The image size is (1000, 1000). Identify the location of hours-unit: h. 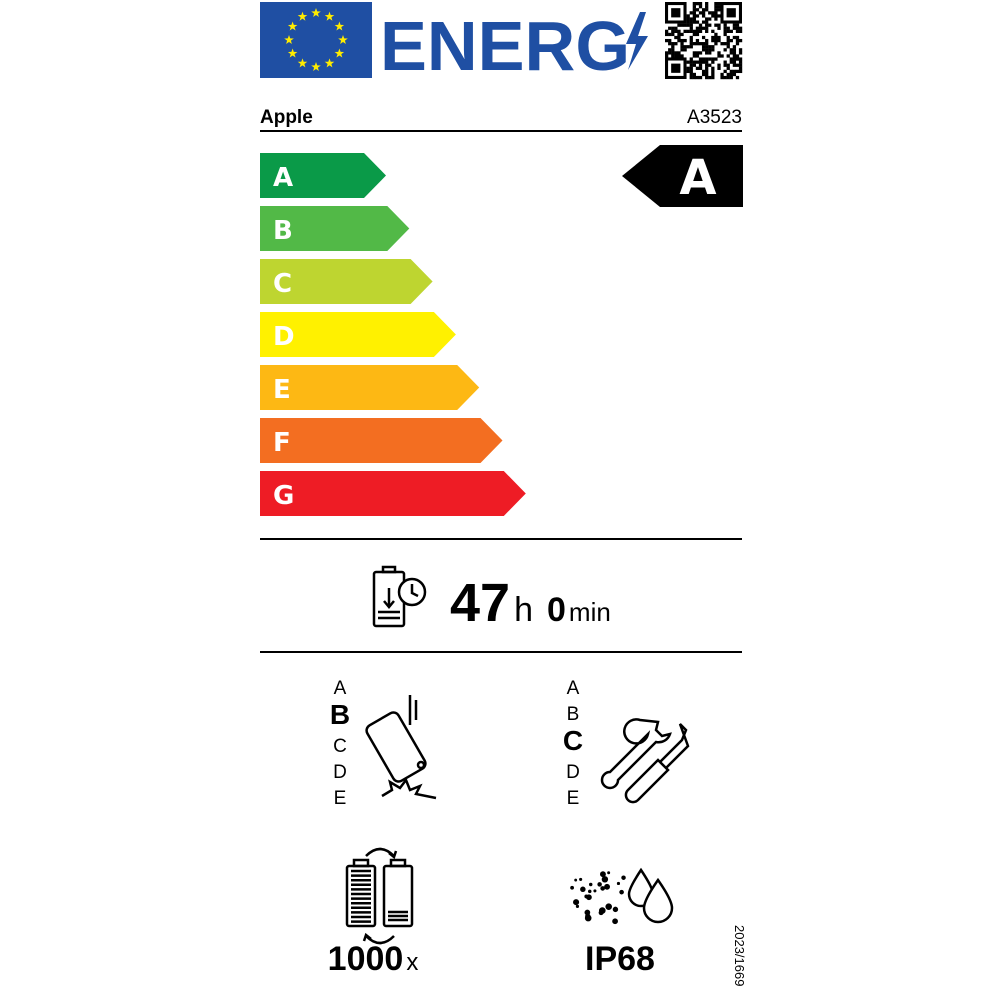
(523, 610).